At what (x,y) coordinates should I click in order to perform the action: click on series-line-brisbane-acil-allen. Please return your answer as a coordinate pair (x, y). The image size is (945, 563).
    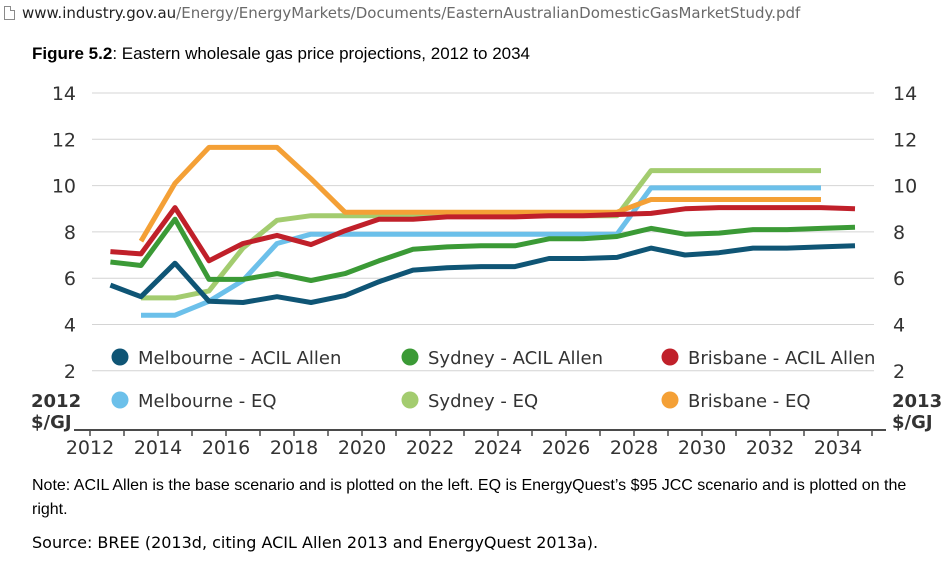
    Looking at the image, I should click on (483, 234).